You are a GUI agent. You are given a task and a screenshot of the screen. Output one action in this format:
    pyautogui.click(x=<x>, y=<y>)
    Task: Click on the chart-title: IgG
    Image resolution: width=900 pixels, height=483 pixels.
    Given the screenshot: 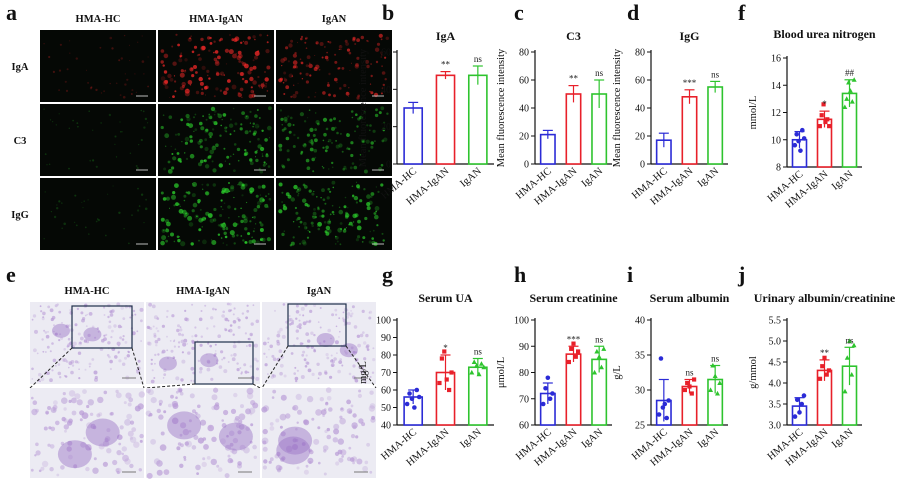 What is the action you would take?
    pyautogui.click(x=689, y=36)
    